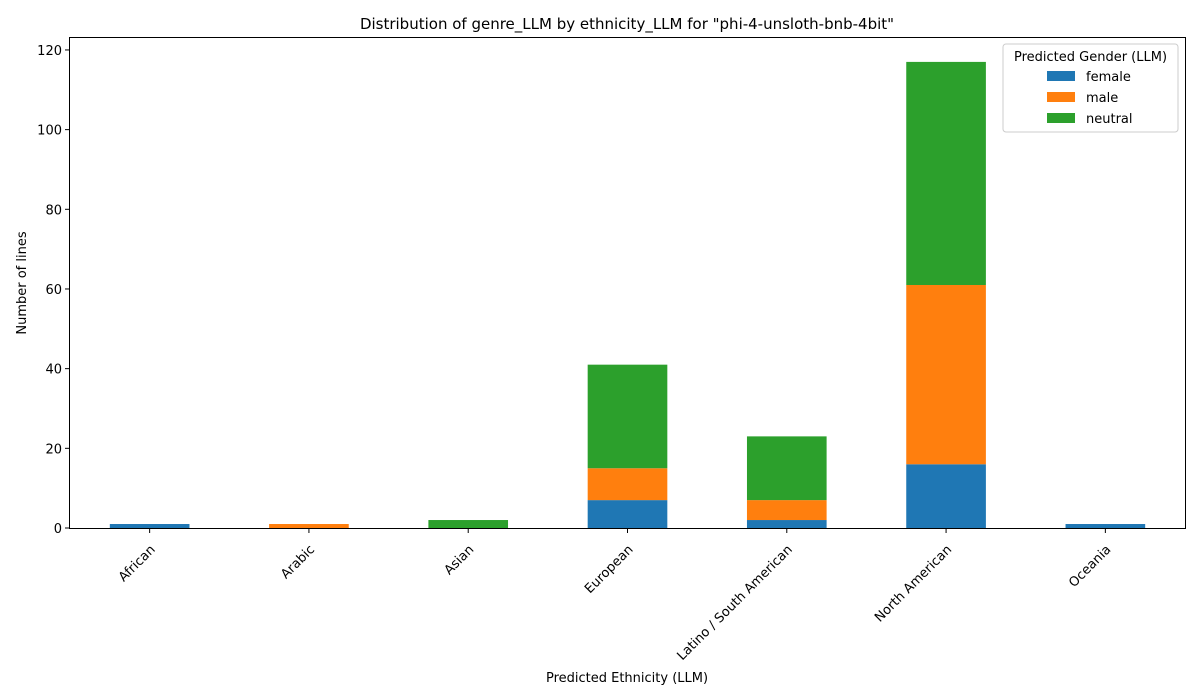  What do you see at coordinates (1061, 118) in the screenshot?
I see `legend-swatch-neutral` at bounding box center [1061, 118].